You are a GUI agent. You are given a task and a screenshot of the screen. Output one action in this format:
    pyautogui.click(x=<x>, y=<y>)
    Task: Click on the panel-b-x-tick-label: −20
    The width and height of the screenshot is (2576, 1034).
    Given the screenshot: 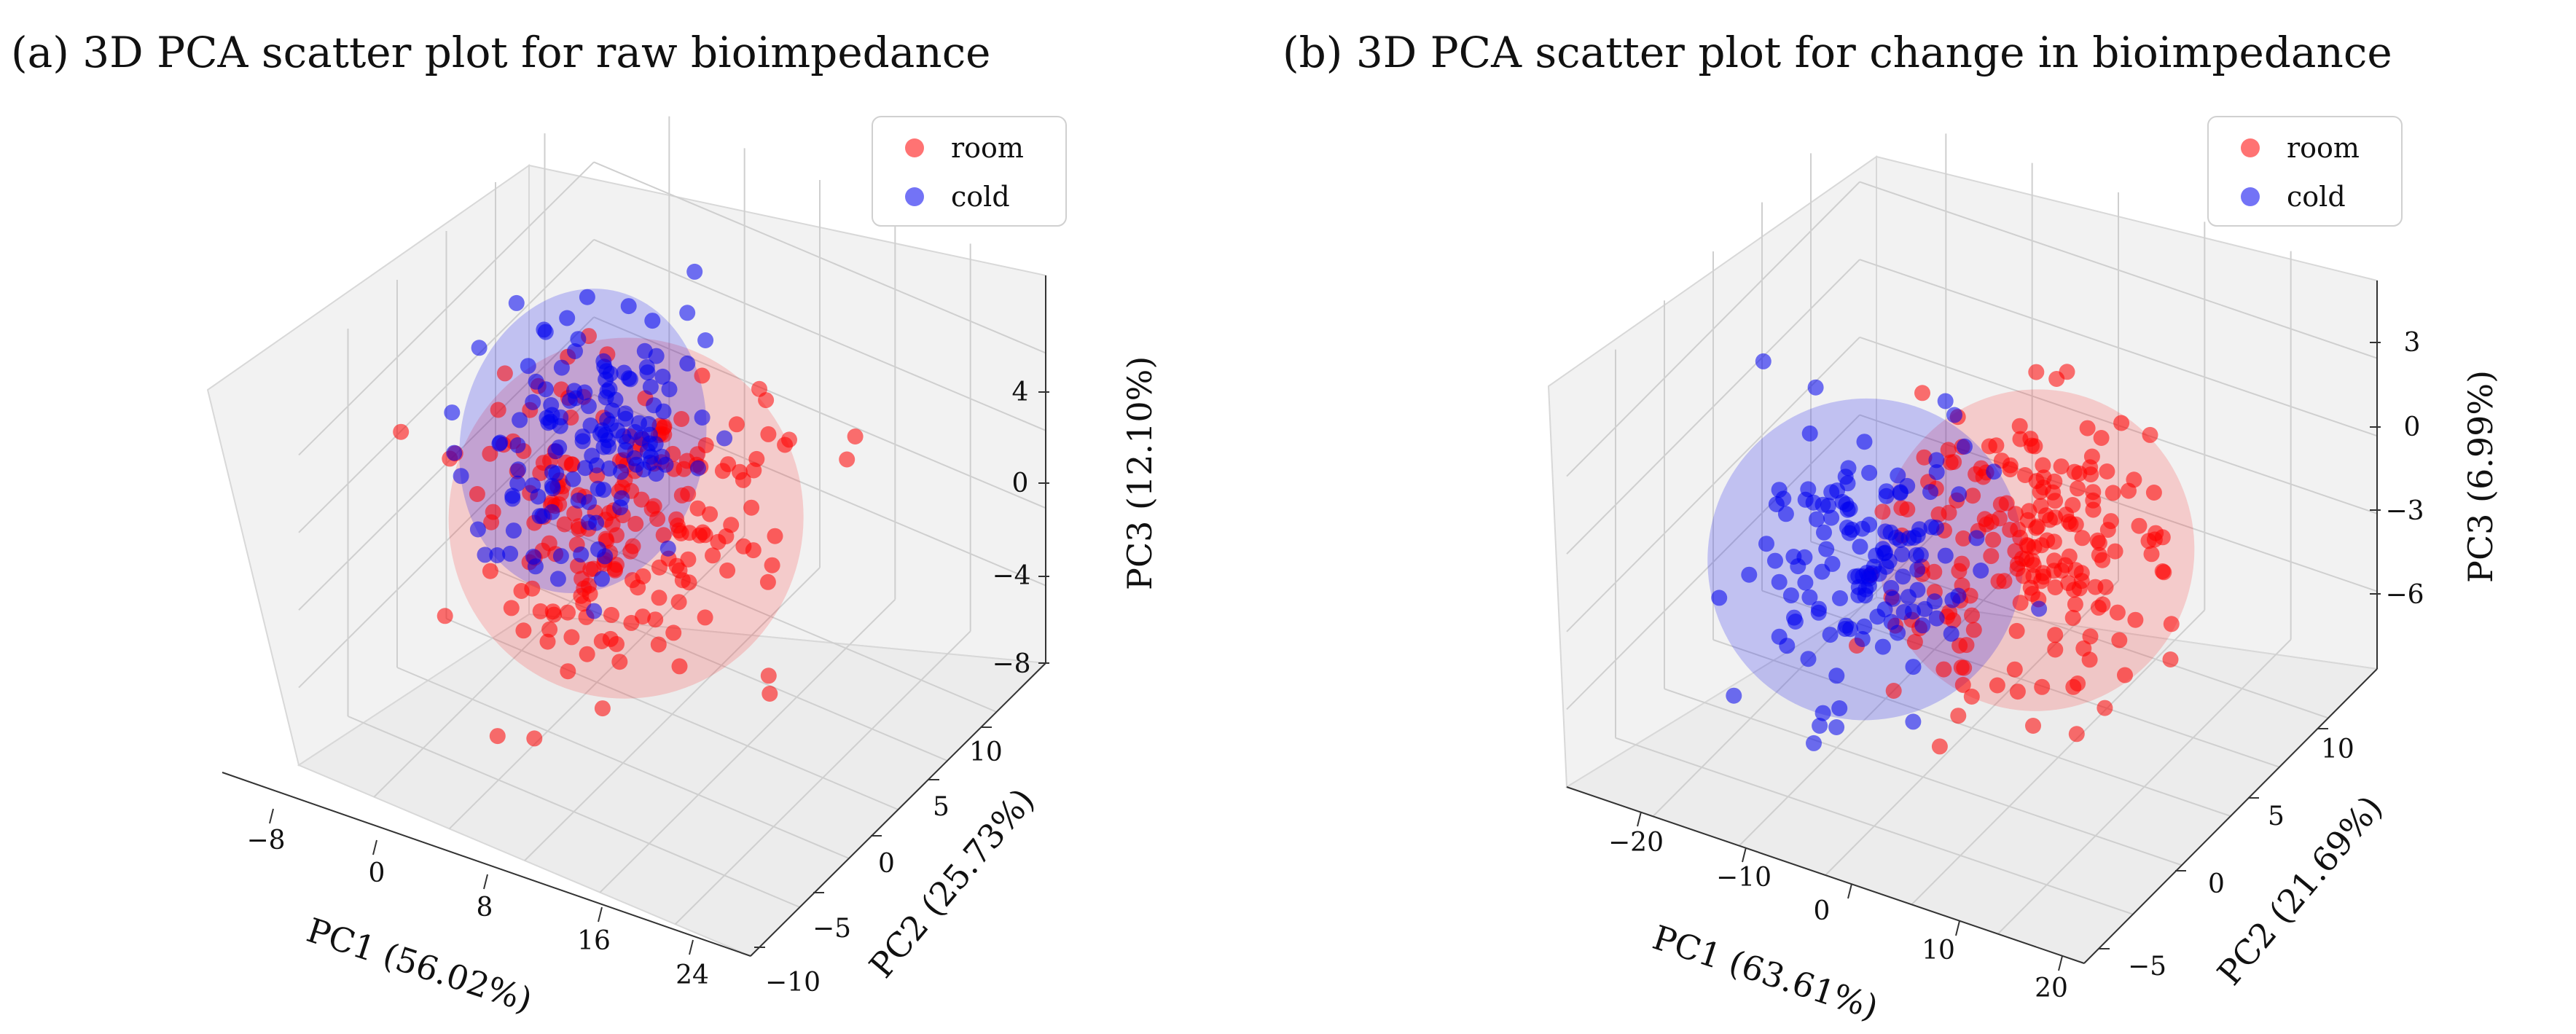 What is the action you would take?
    pyautogui.click(x=1636, y=843)
    